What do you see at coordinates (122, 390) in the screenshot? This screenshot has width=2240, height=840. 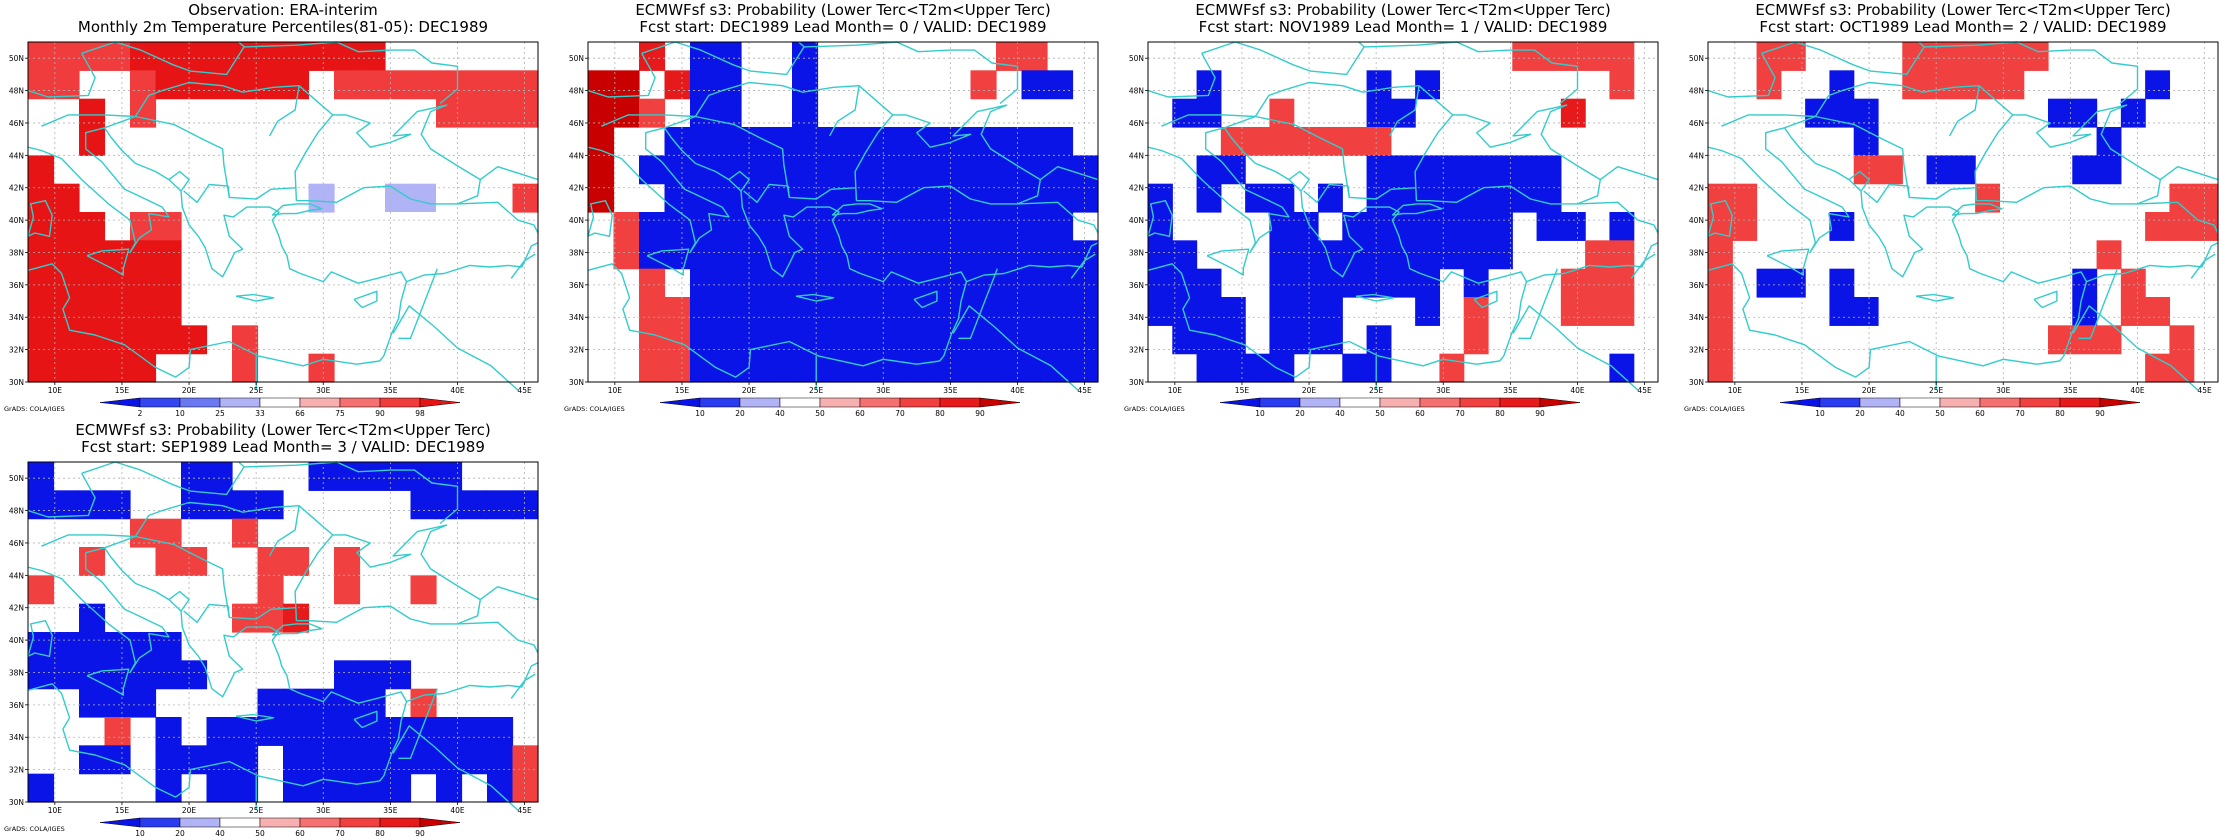 I see `lon-tick-label: 15E` at bounding box center [122, 390].